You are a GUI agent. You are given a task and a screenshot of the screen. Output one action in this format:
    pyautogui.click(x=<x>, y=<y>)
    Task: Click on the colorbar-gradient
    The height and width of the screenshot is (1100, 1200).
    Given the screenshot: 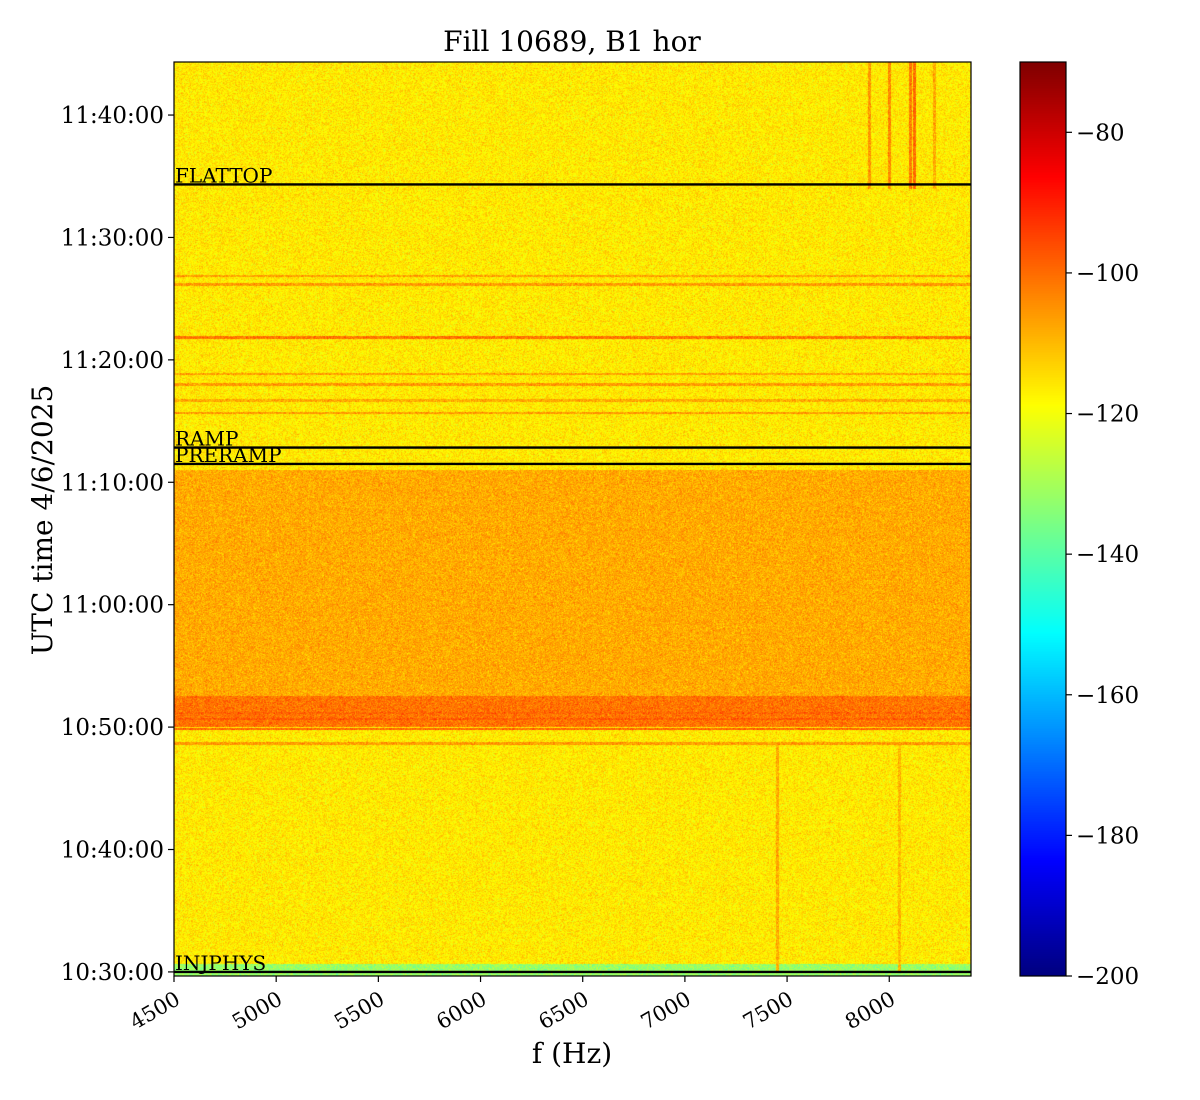 What is the action you would take?
    pyautogui.click(x=1043, y=519)
    